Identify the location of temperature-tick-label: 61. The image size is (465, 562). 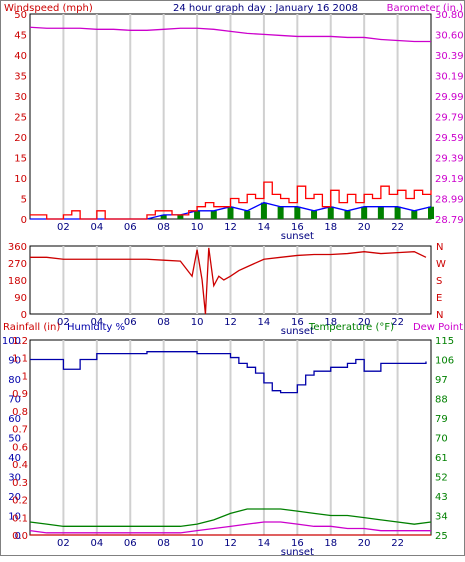
(441, 458).